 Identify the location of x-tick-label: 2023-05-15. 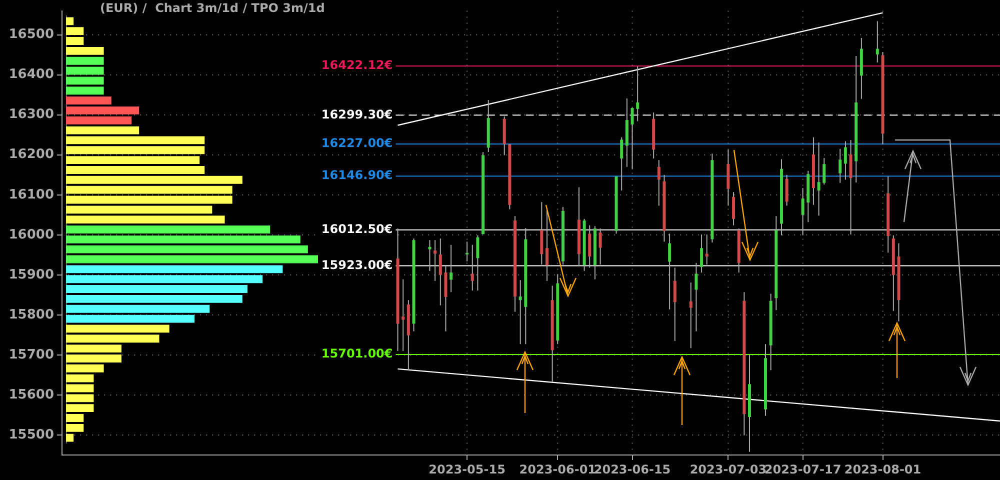
(467, 469).